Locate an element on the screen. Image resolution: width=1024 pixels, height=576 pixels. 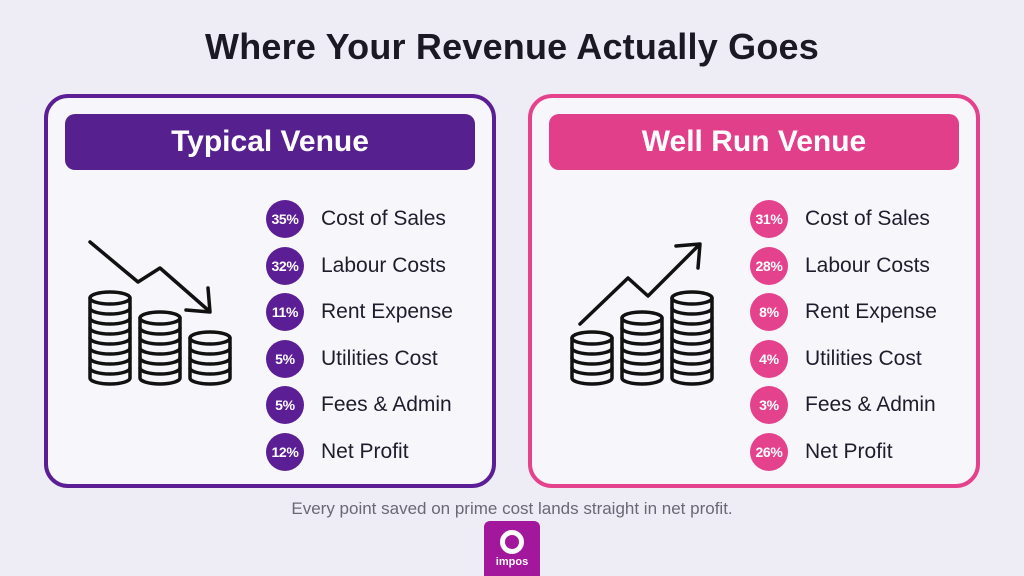
percent-badge: 4% is located at coordinates (769, 358).